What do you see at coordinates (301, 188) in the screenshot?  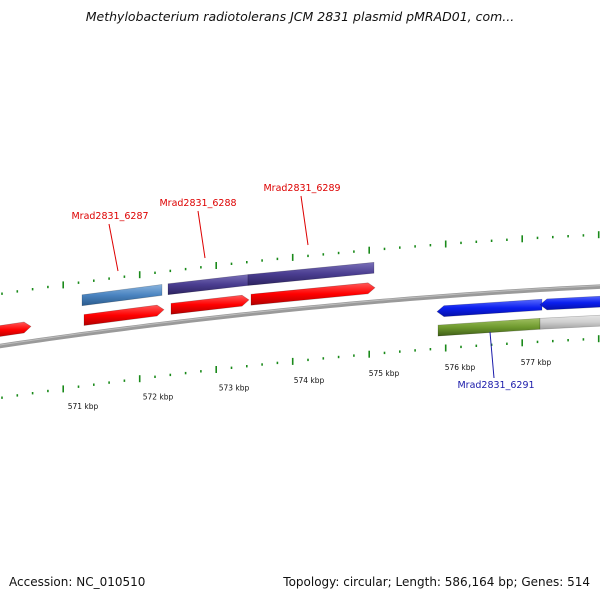 I see `gene-label: Mrad2831_6289` at bounding box center [301, 188].